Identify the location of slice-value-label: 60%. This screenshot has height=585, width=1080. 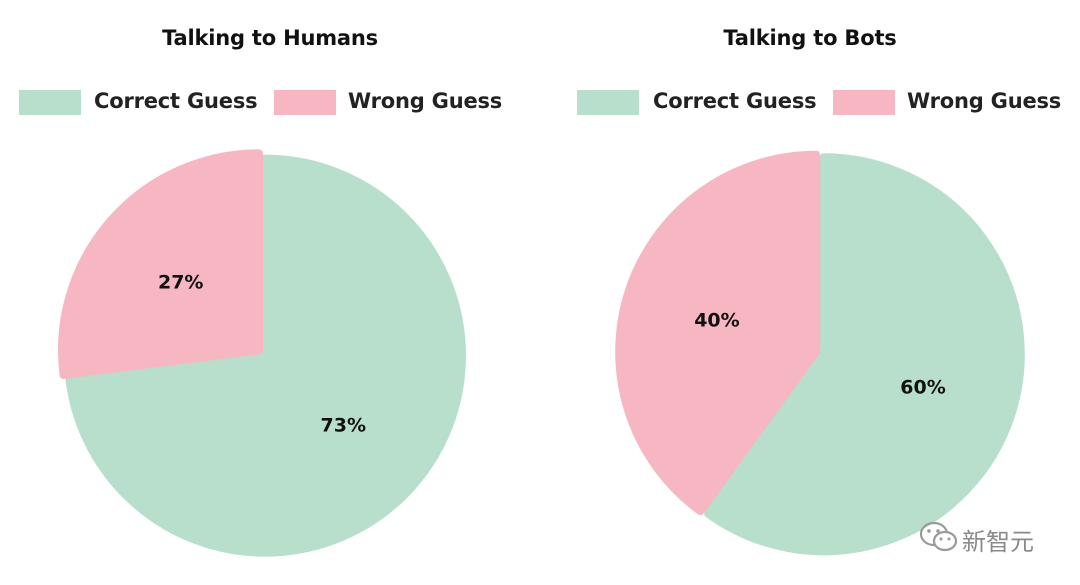
(922, 387).